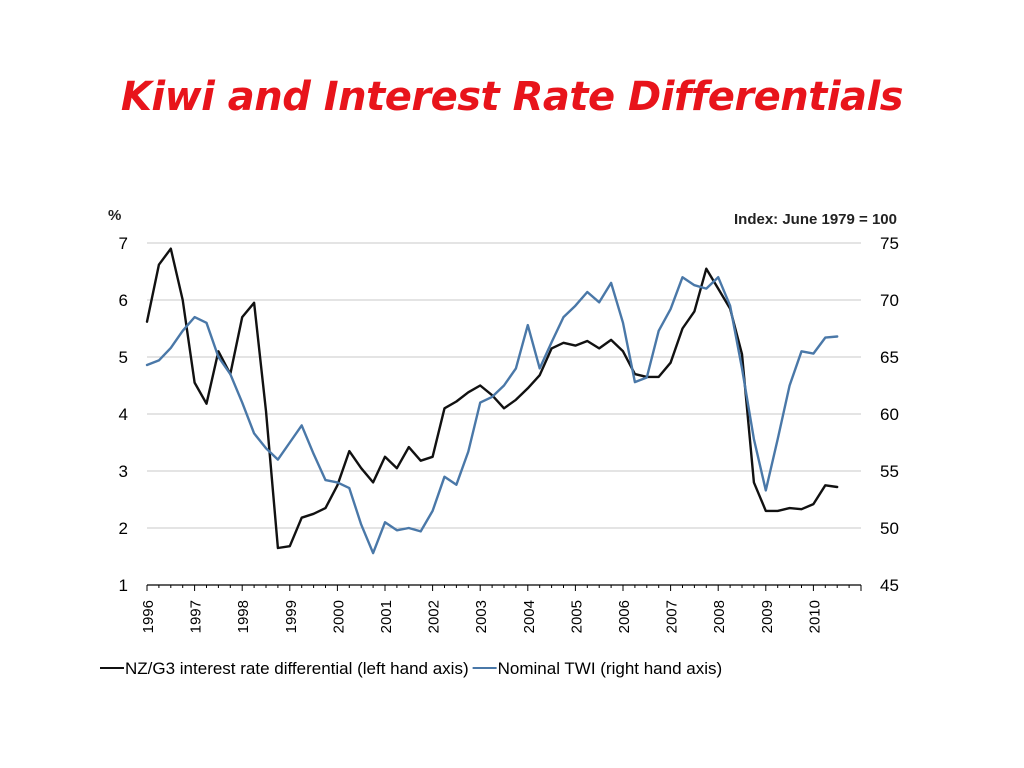 Image resolution: width=1024 pixels, height=768 pixels. Describe the element at coordinates (338, 616) in the screenshot. I see `x-tick-label: 2000` at that location.